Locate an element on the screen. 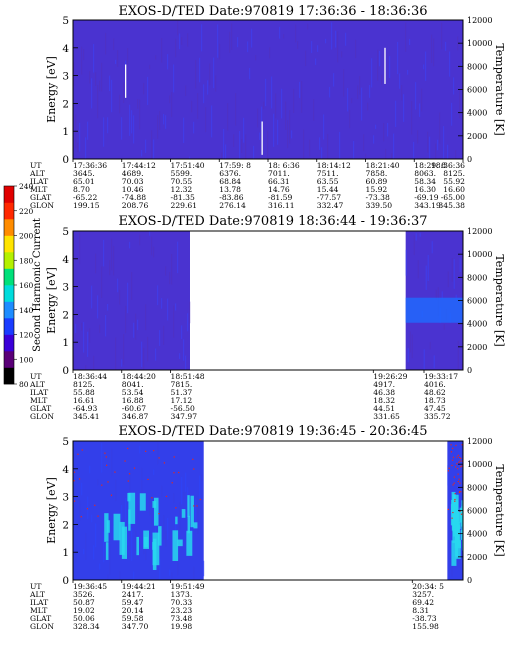 Image resolution: width=505 pixels, height=649 pixels. table-cell: 6376. is located at coordinates (230, 173).